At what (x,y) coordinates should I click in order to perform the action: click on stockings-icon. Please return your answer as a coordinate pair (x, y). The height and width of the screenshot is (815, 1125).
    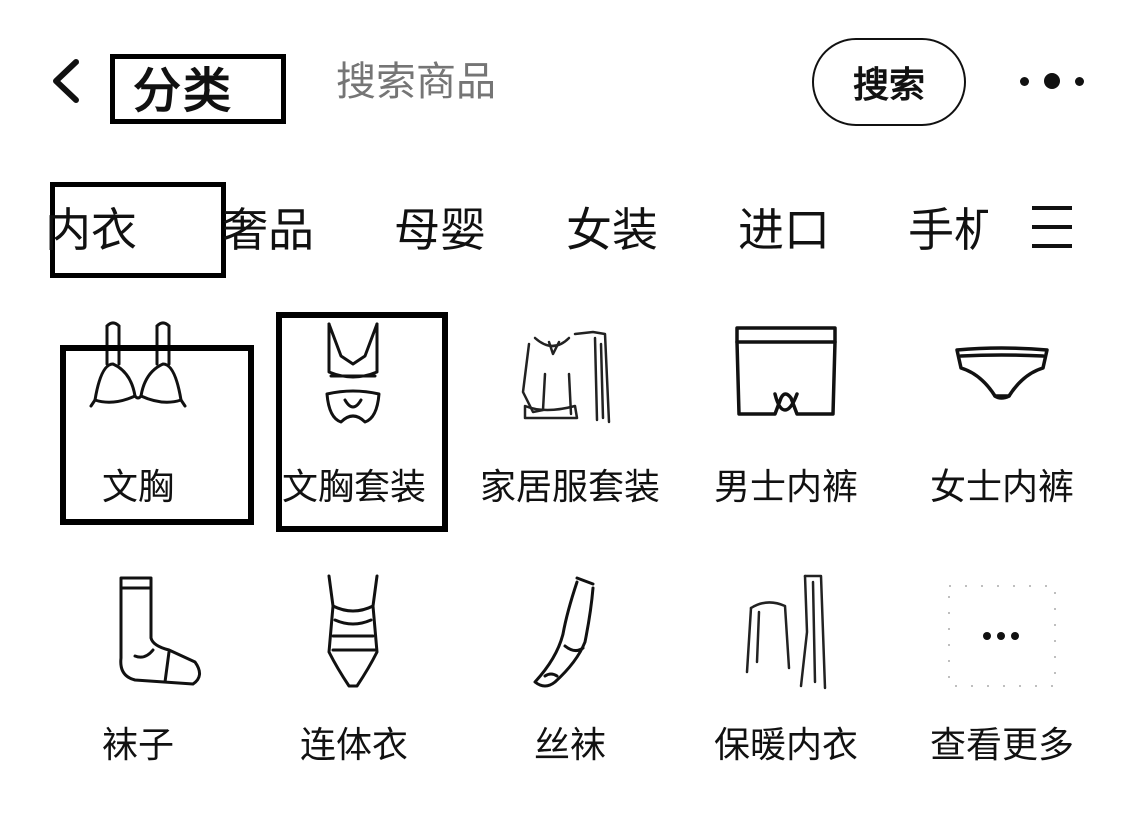
    Looking at the image, I should click on (564, 632).